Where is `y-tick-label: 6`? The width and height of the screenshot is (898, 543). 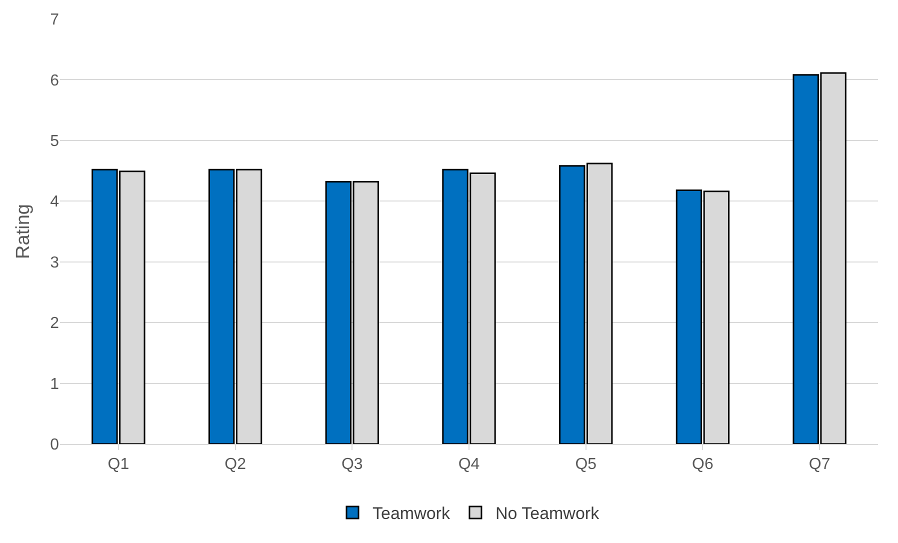 y-tick-label: 6 is located at coordinates (55, 81).